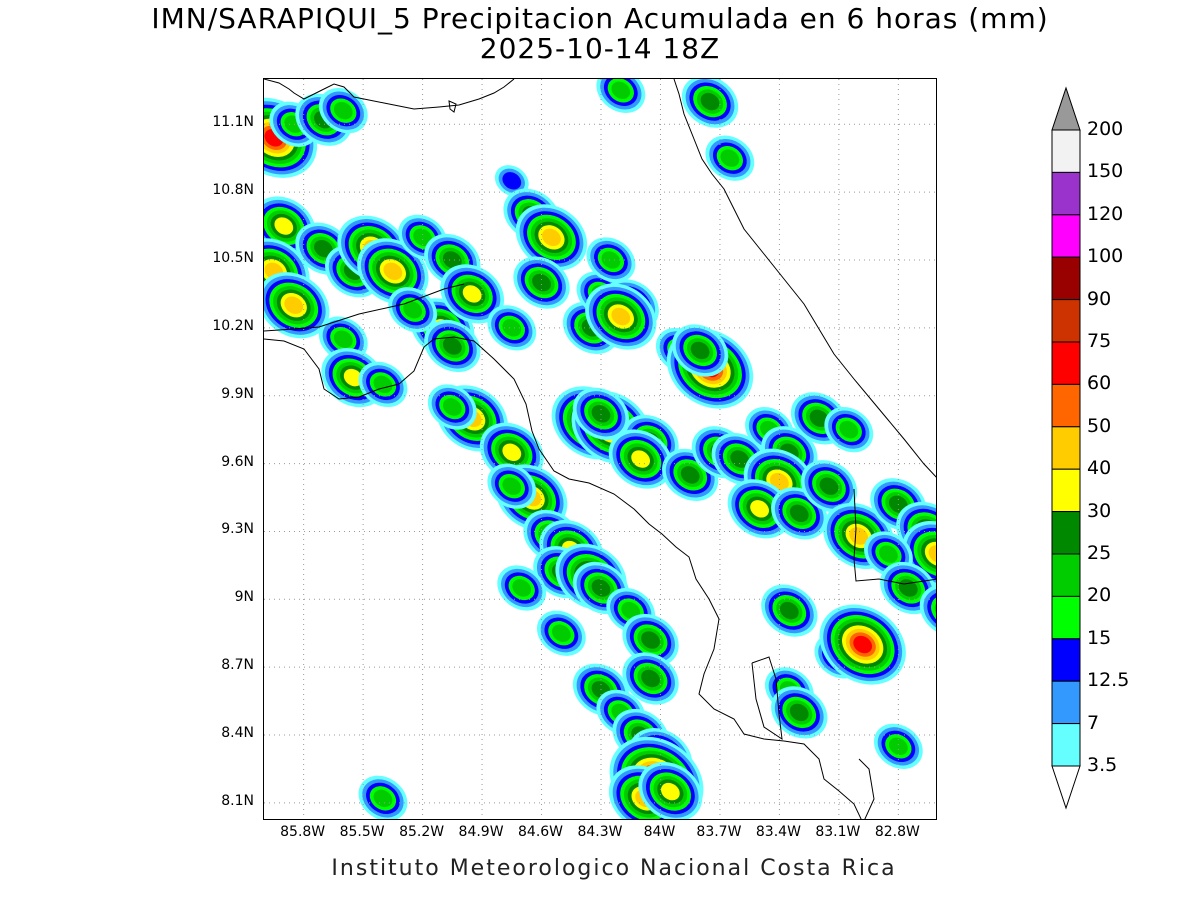 The image size is (1200, 900). Describe the element at coordinates (1093, 722) in the screenshot. I see `colorbar-level-label: 7` at that location.